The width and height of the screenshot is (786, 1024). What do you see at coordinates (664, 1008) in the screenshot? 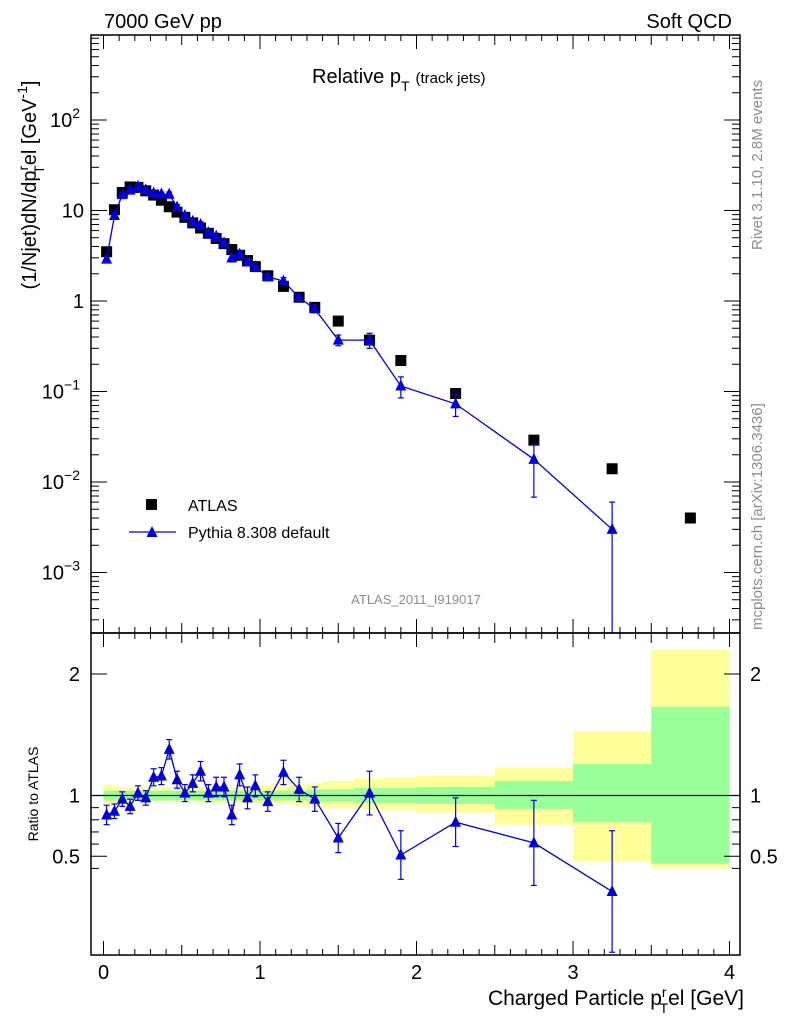
I see `x-axis-label-t: T` at bounding box center [664, 1008].